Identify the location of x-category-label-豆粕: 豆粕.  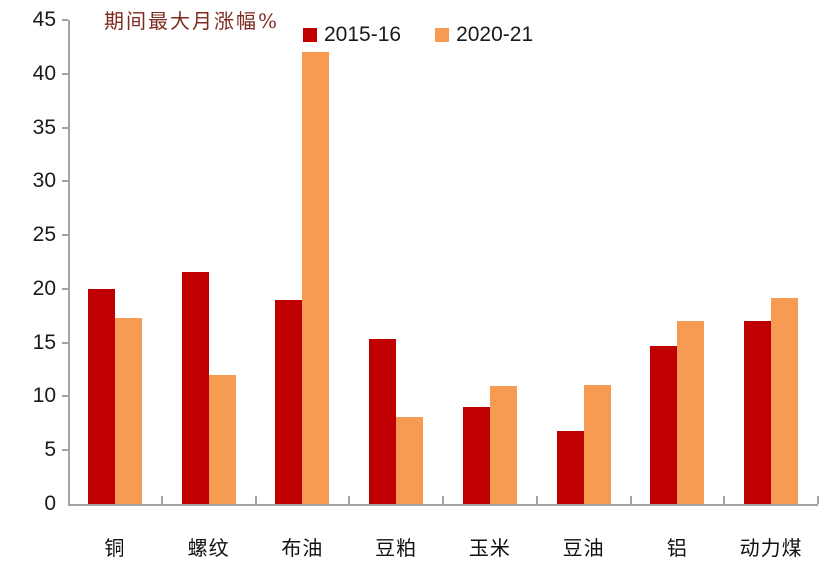
(396, 548).